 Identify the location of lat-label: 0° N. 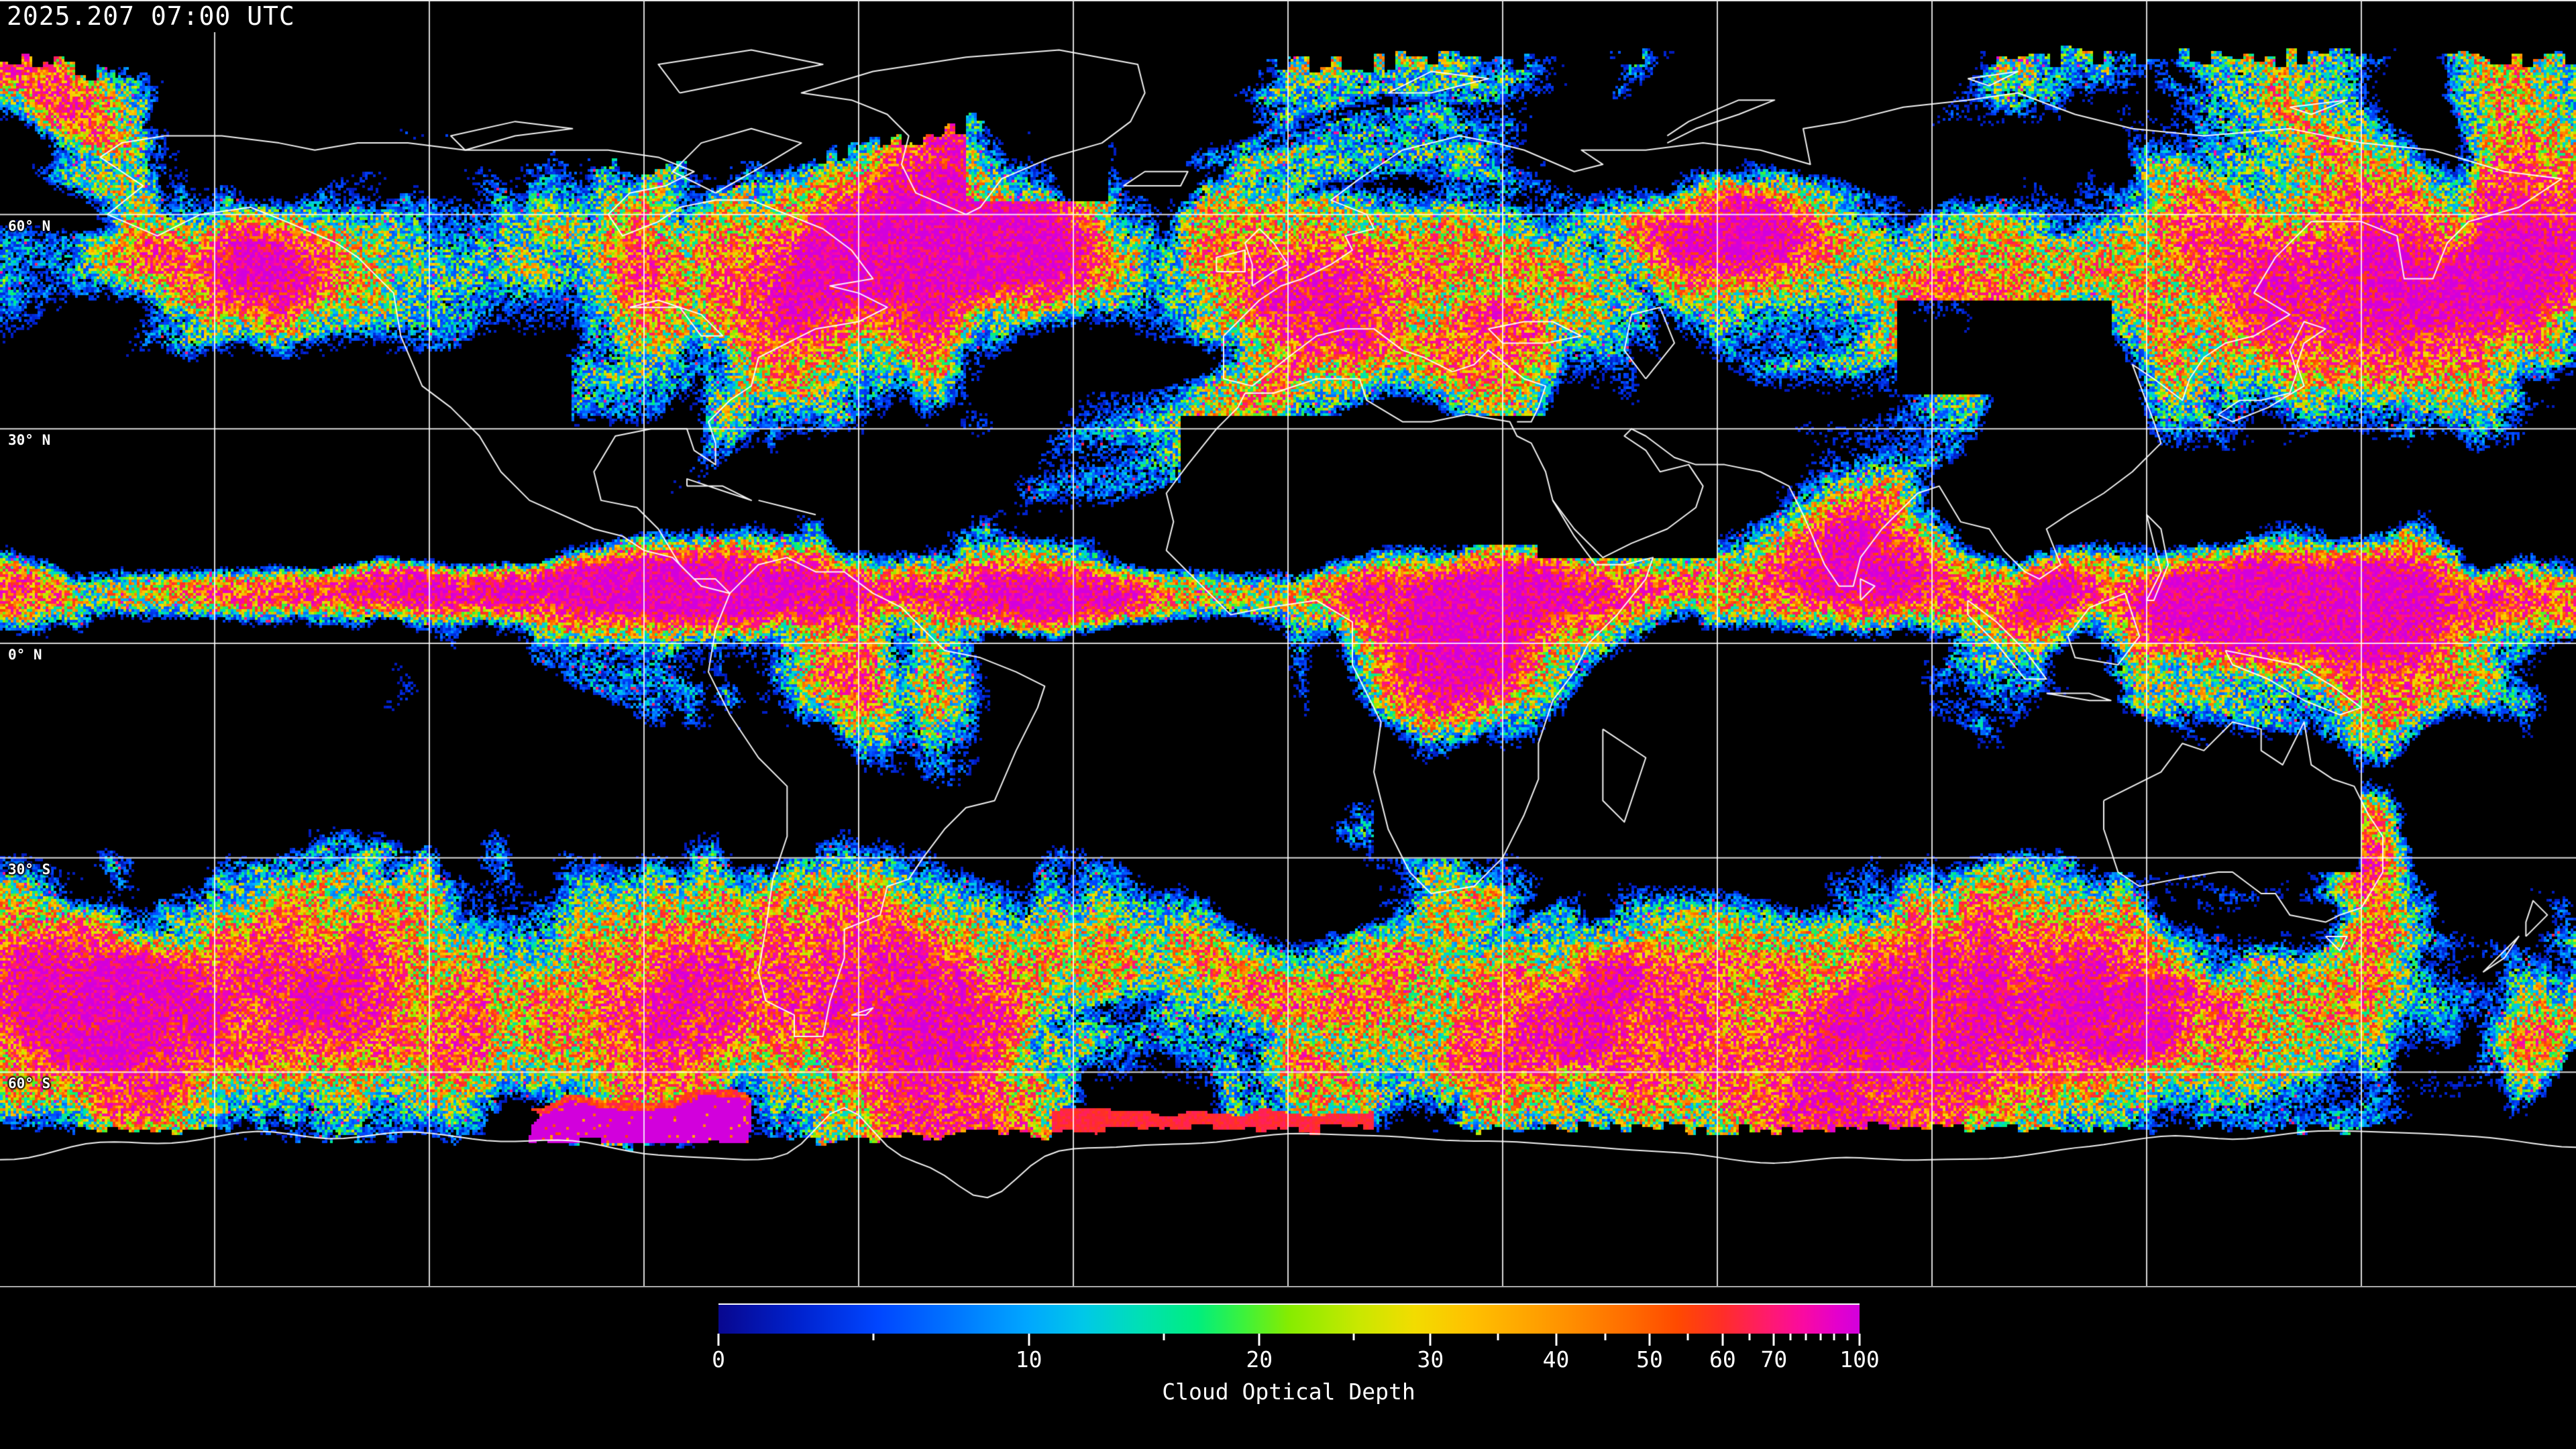
(25, 655).